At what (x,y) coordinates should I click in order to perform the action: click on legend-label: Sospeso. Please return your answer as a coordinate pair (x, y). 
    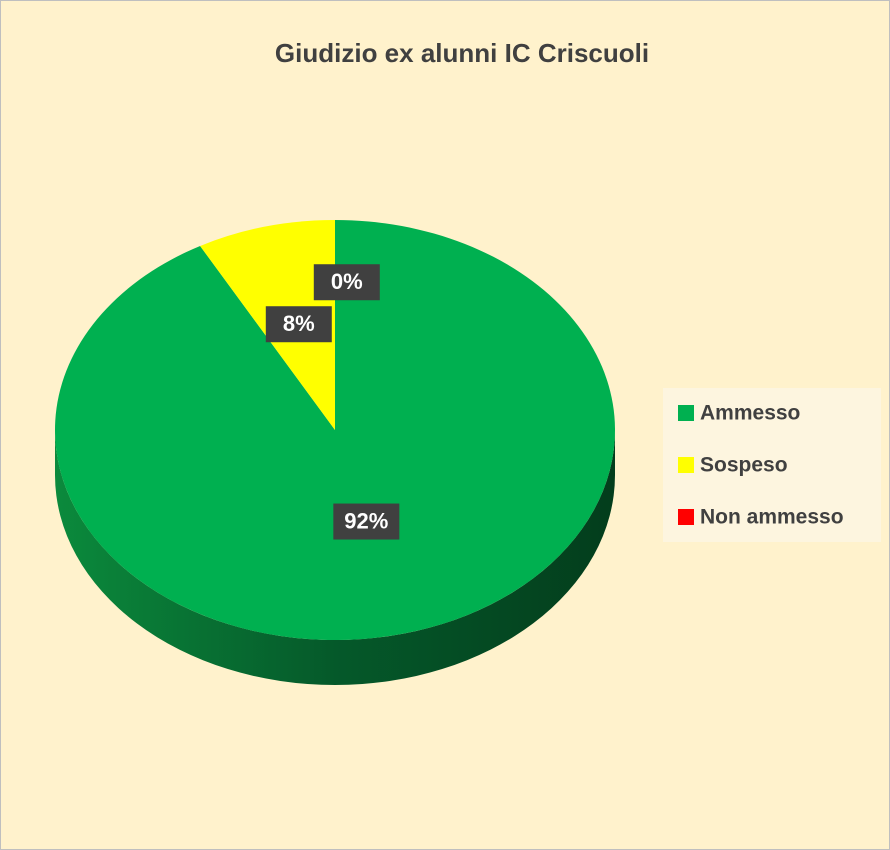
    Looking at the image, I should click on (744, 465).